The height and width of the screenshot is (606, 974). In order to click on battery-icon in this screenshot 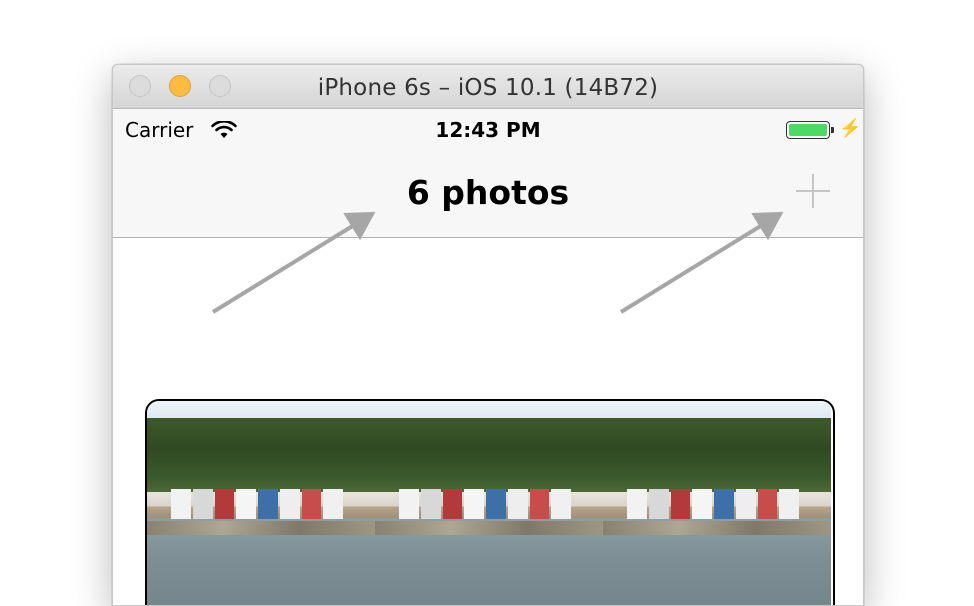, I will do `click(810, 130)`.